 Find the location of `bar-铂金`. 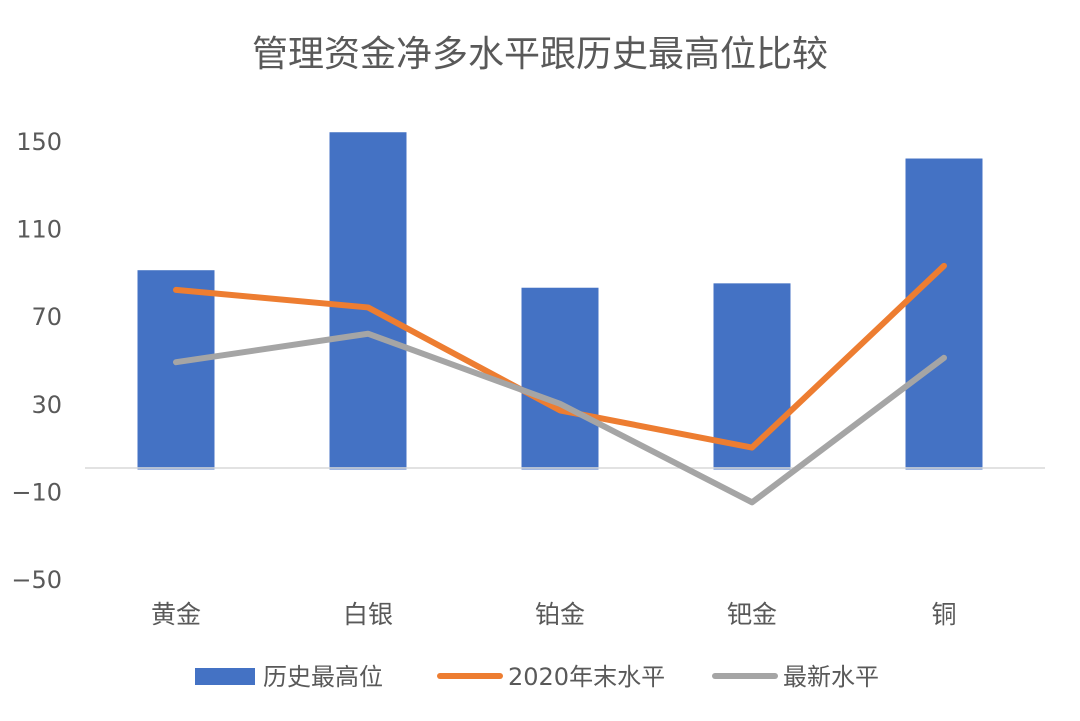

bar-铂金 is located at coordinates (560, 379).